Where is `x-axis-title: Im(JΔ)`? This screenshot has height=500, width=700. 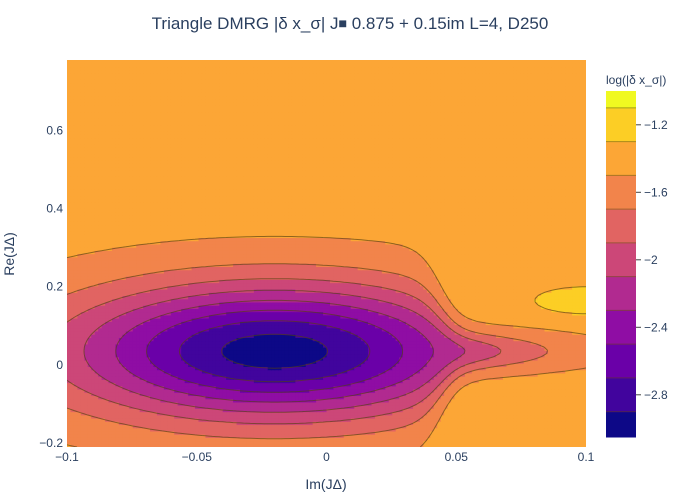 x-axis-title: Im(JΔ) is located at coordinates (325, 484).